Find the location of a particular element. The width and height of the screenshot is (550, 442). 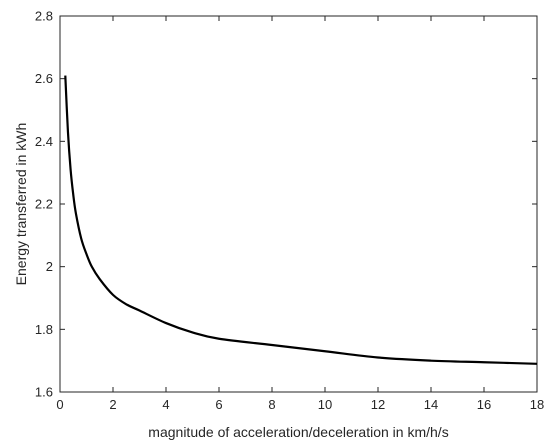

x-tick-label: 8 is located at coordinates (271, 404).